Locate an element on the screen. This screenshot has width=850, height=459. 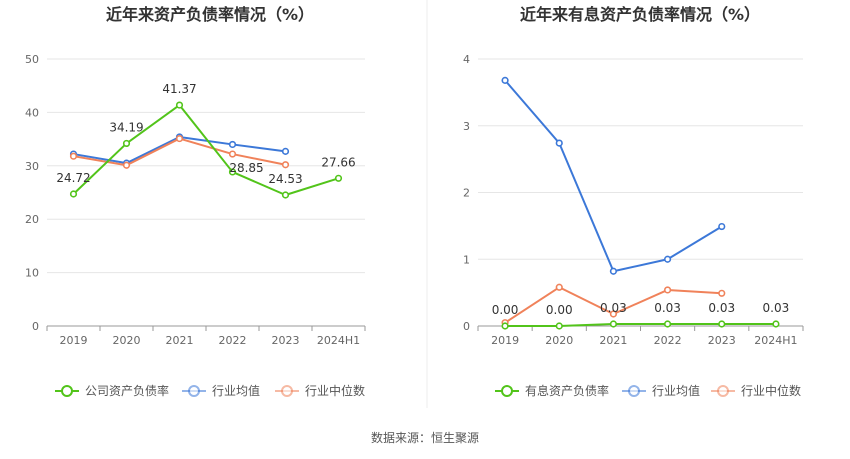
y-tick-label: 10 is located at coordinates (32, 273).